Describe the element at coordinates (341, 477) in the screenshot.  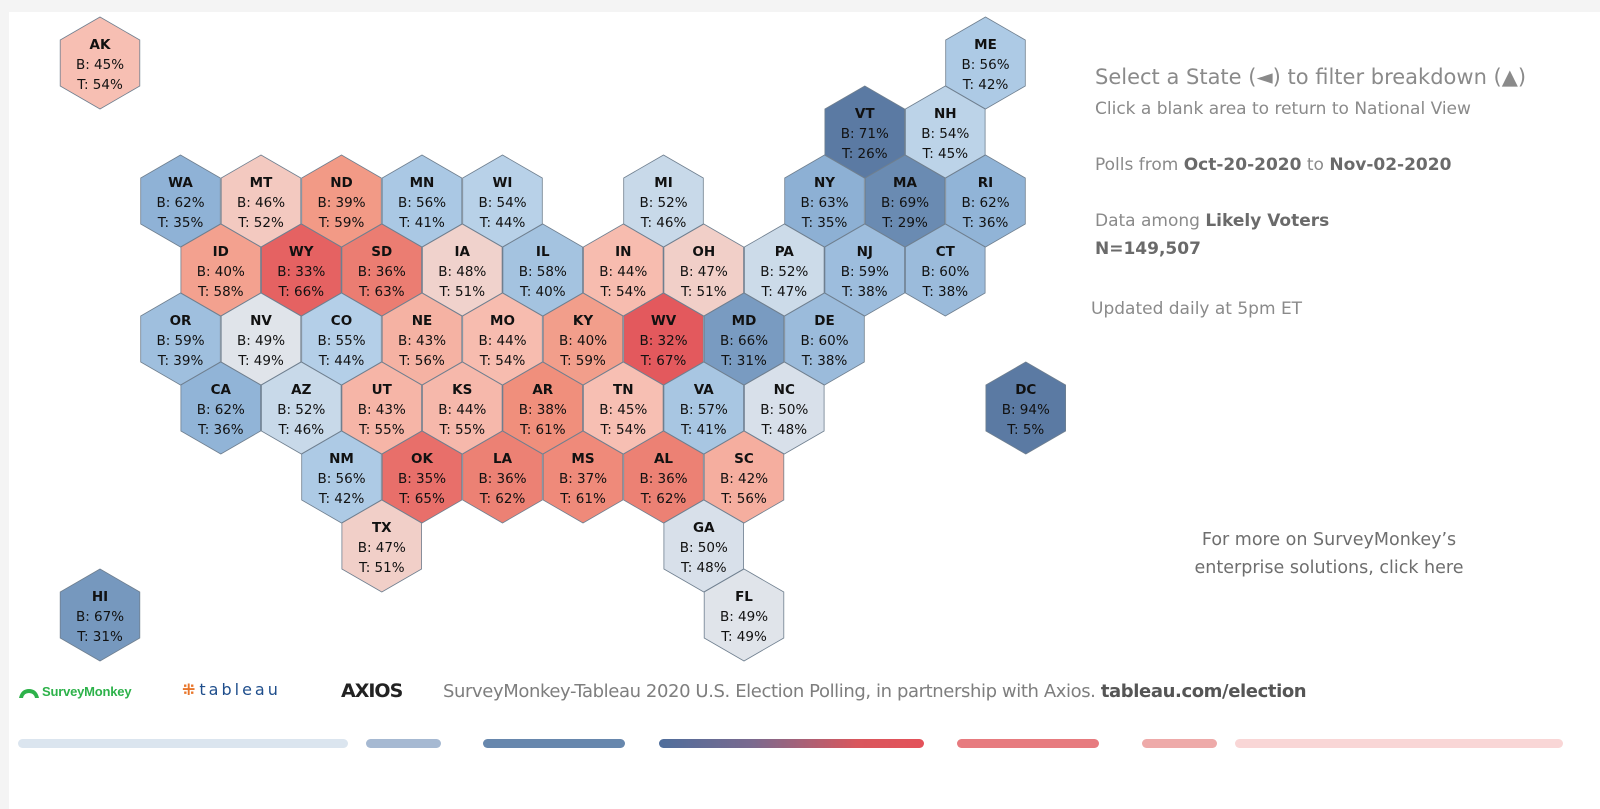
I see `state-hex-nm: NM B: 56% T: 42%` at that location.